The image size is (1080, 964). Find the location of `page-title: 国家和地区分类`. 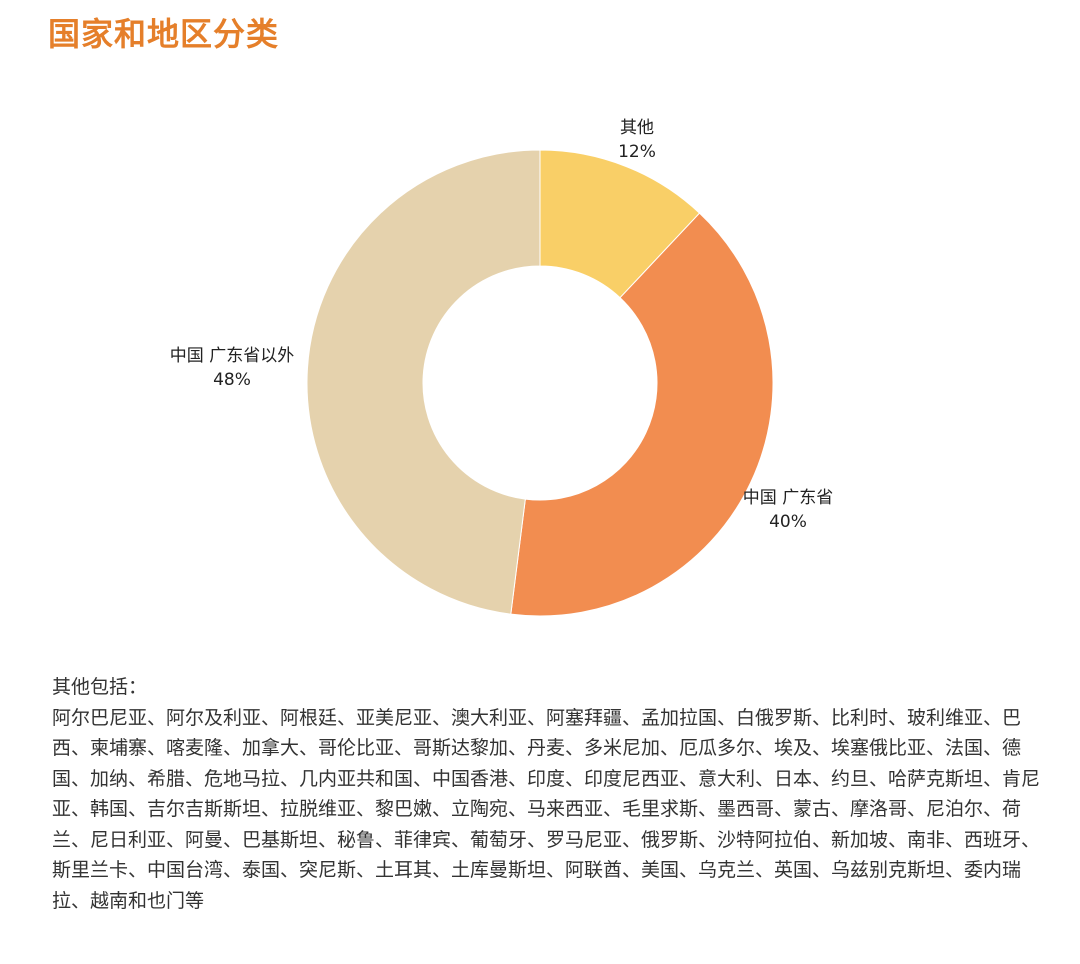

page-title: 国家和地区分类 is located at coordinates (164, 34).